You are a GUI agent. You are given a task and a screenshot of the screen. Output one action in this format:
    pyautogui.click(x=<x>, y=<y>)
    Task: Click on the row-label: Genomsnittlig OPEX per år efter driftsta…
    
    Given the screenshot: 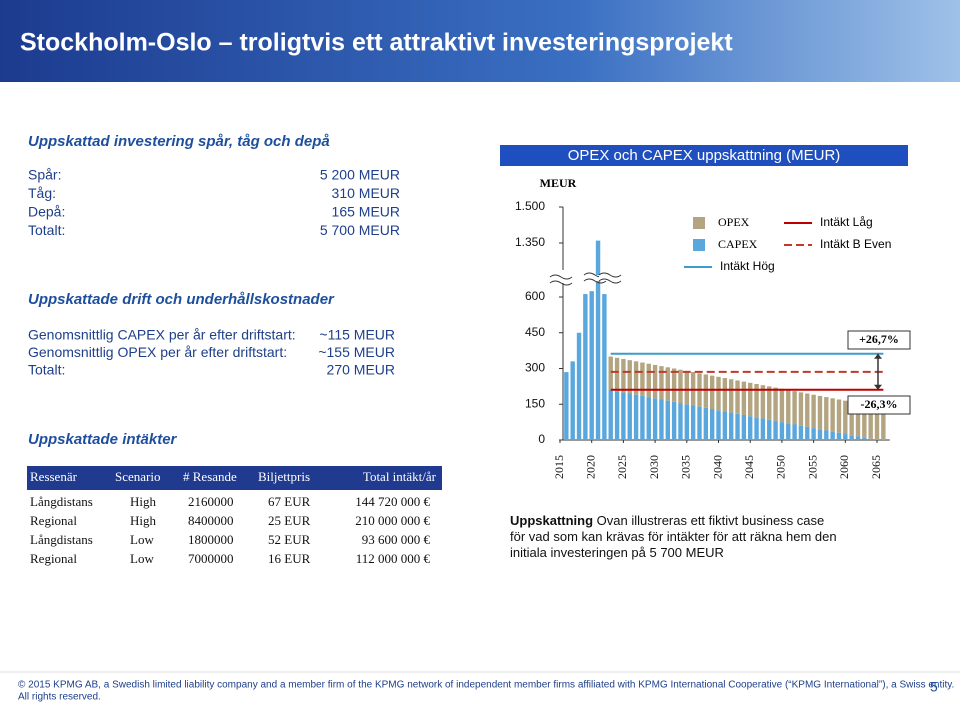 What is the action you would take?
    pyautogui.click(x=157, y=352)
    